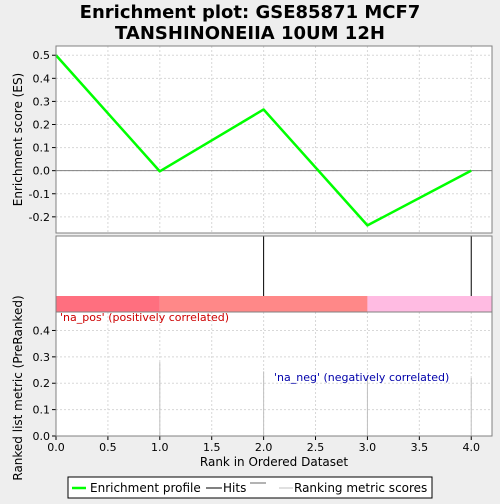  What do you see at coordinates (361, 377) in the screenshot?
I see `annotation-negative: 'na_neg' (negatively correlated)` at bounding box center [361, 377].